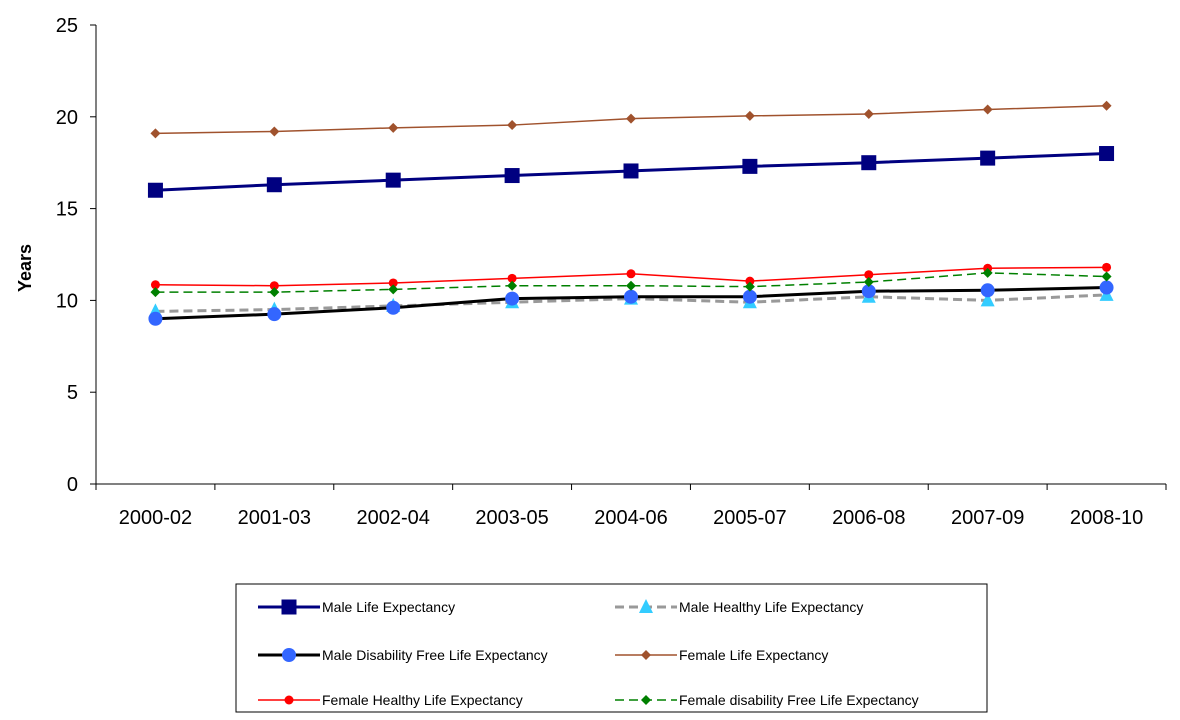 This screenshot has height=720, width=1180. Describe the element at coordinates (67, 118) in the screenshot. I see `y-tick-label: 20` at that location.